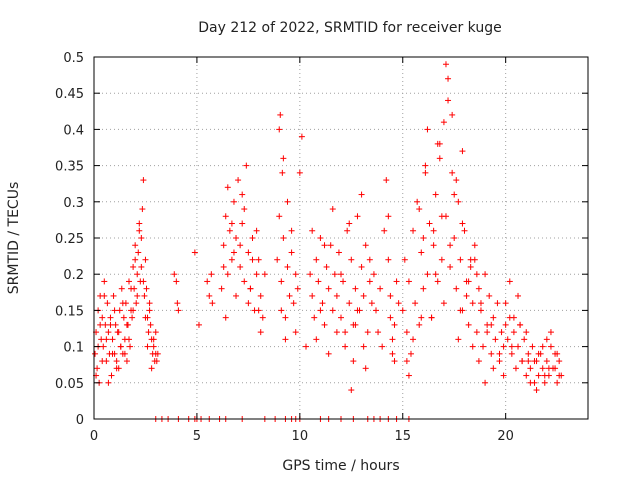  What do you see at coordinates (73, 58) in the screenshot?
I see `y-tick-label: 0.5` at bounding box center [73, 58].